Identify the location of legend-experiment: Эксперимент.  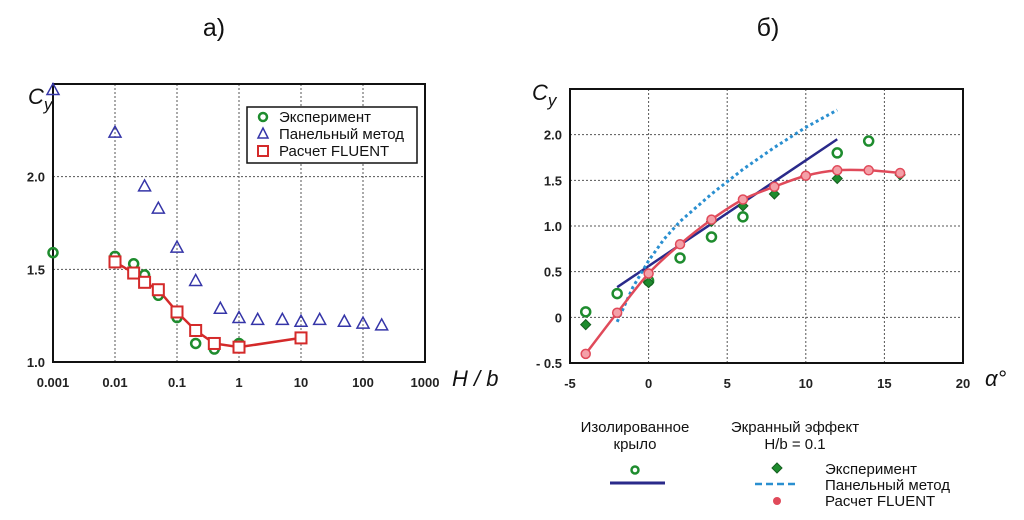
(325, 117).